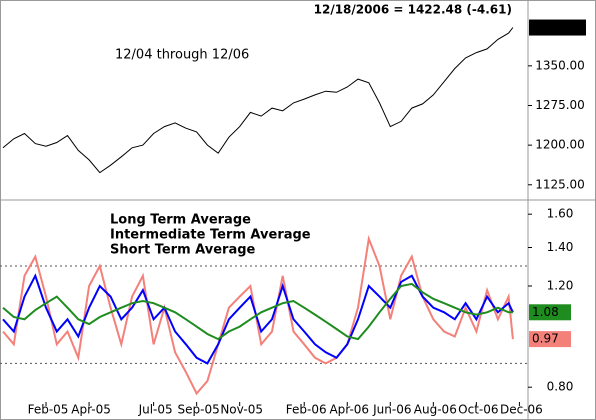 This screenshot has width=596, height=420. What do you see at coordinates (306, 410) in the screenshot?
I see `x-tick-label: Feb-06` at bounding box center [306, 410].